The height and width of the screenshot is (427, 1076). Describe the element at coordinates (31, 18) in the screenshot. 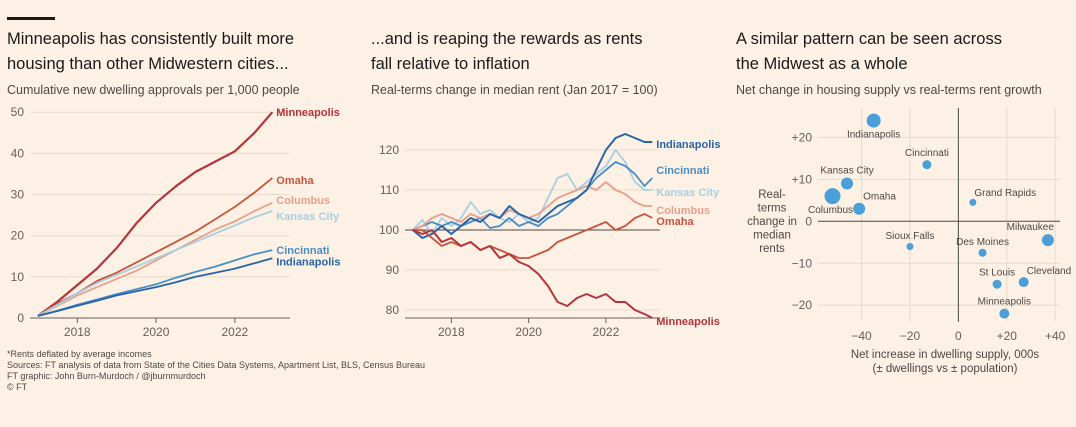

I see `ft-top-rule` at that location.